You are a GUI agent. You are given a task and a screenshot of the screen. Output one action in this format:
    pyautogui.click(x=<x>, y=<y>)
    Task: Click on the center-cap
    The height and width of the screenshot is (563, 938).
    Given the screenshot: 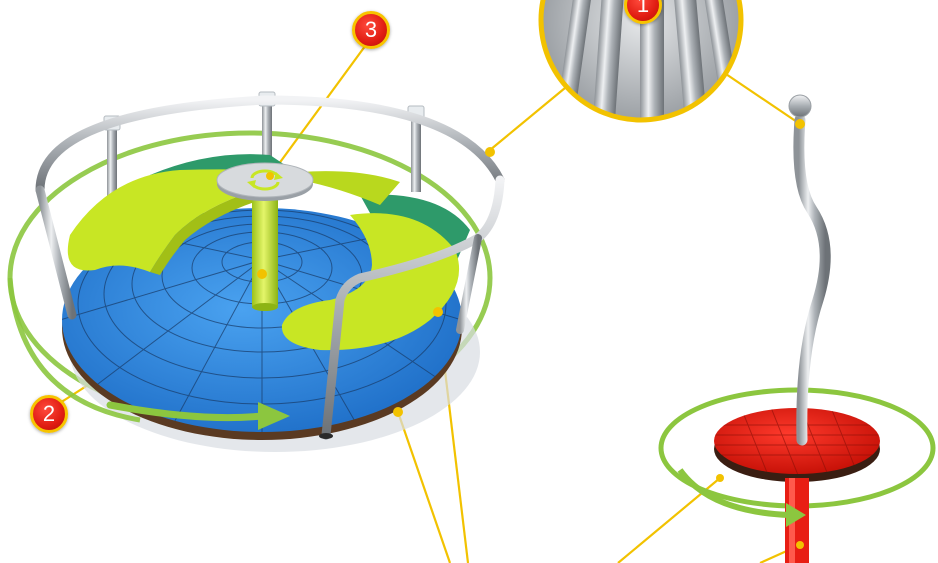 What is the action you would take?
    pyautogui.click(x=265, y=181)
    